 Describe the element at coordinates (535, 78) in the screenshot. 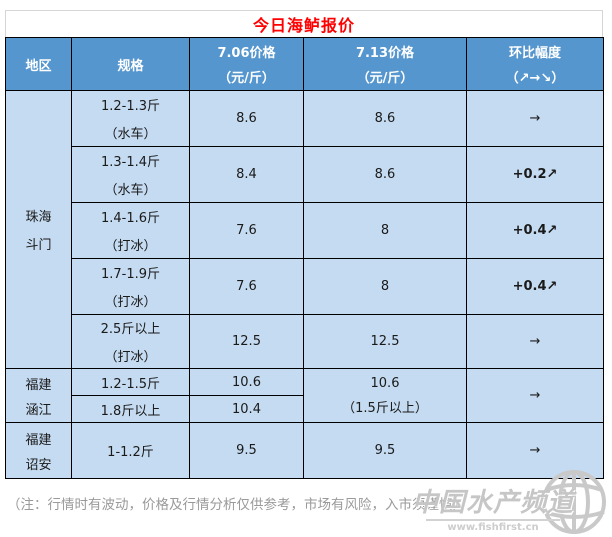

I see `col-header-change-arrows: （↗→↘）` at that location.